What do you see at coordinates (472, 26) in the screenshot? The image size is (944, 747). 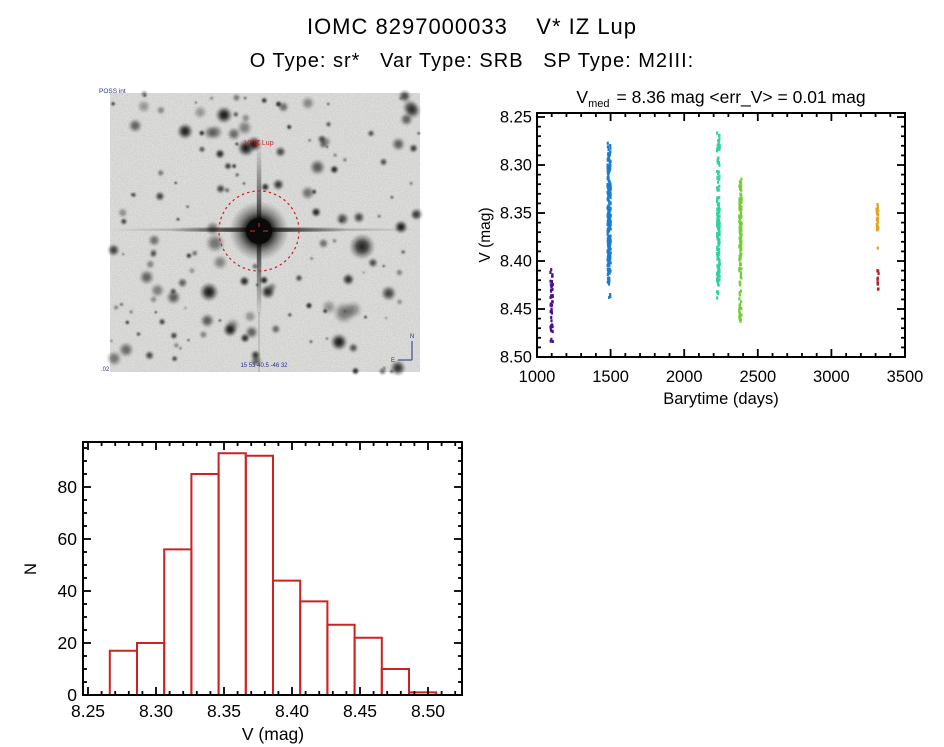 I see `page-title: IOMC 8297000033 V* IZ Lup` at bounding box center [472, 26].